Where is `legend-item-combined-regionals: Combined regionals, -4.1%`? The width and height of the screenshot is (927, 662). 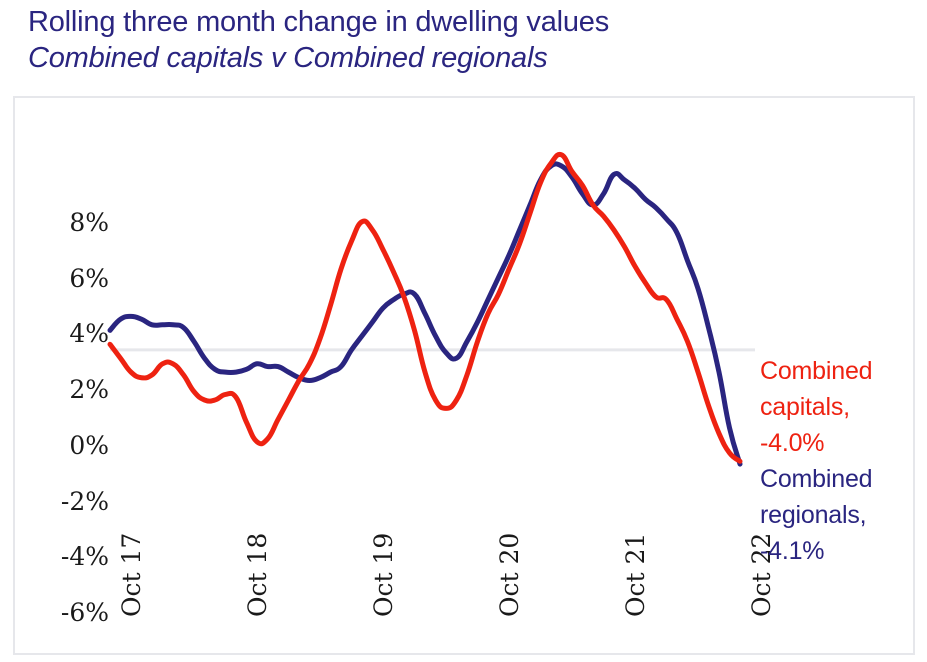
legend-item-combined-regionals: Combined regionals, -4.1% is located at coordinates (840, 515).